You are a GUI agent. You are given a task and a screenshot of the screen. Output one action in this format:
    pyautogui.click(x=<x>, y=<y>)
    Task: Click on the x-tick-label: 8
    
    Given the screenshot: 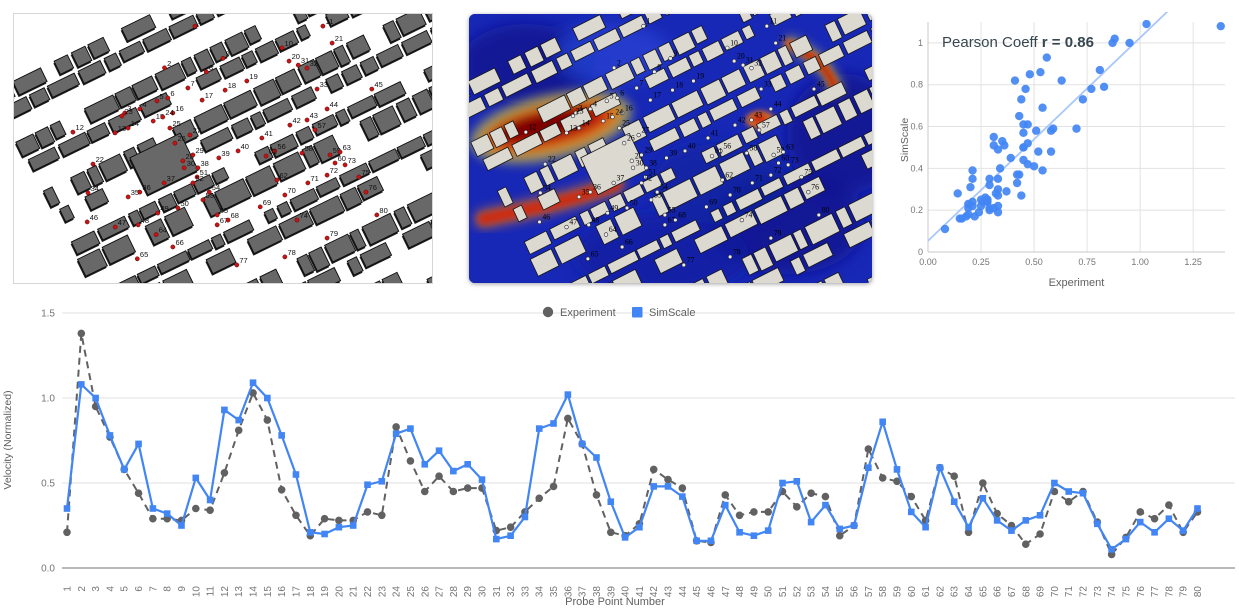 What is the action you would take?
    pyautogui.click(x=168, y=589)
    